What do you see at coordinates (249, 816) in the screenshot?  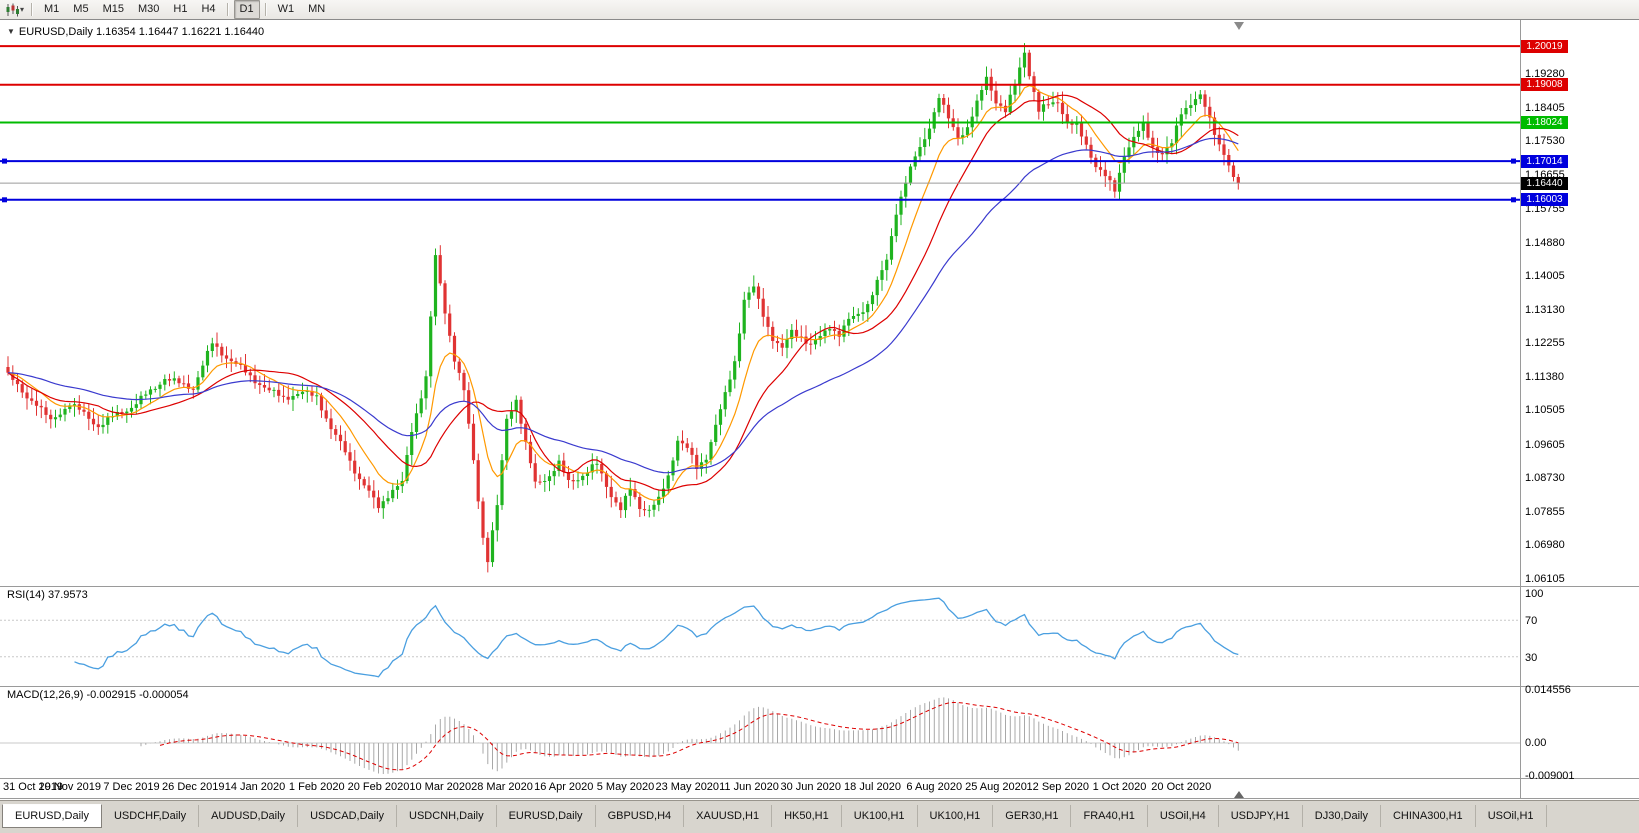 I see `chart-tab-audusd-daily: AUDUSD,Daily` at bounding box center [249, 816].